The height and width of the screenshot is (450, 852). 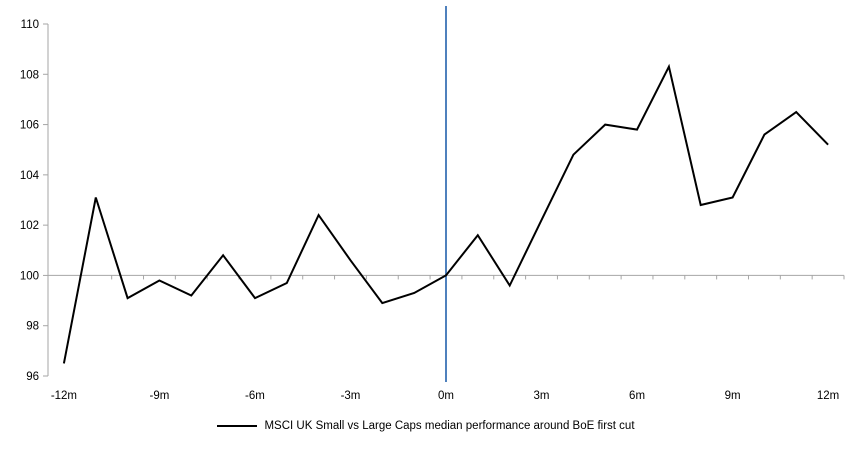 What do you see at coordinates (351, 396) in the screenshot?
I see `x-tick-label: -3m` at bounding box center [351, 396].